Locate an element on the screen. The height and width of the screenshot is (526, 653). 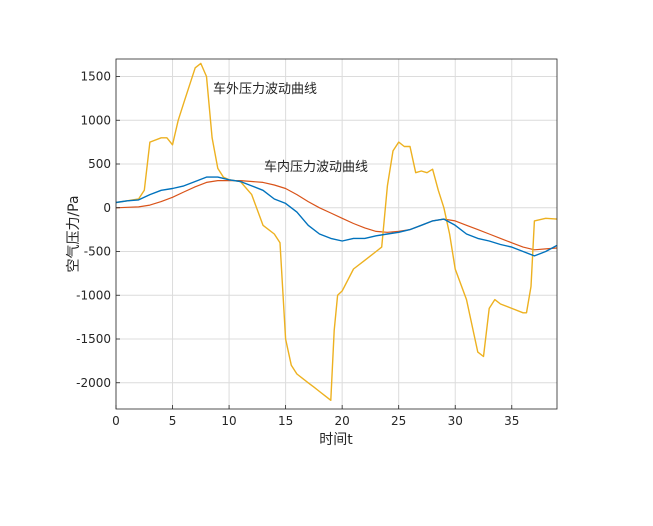
y-axis-title: 空气压力/Pa is located at coordinates (74, 233).